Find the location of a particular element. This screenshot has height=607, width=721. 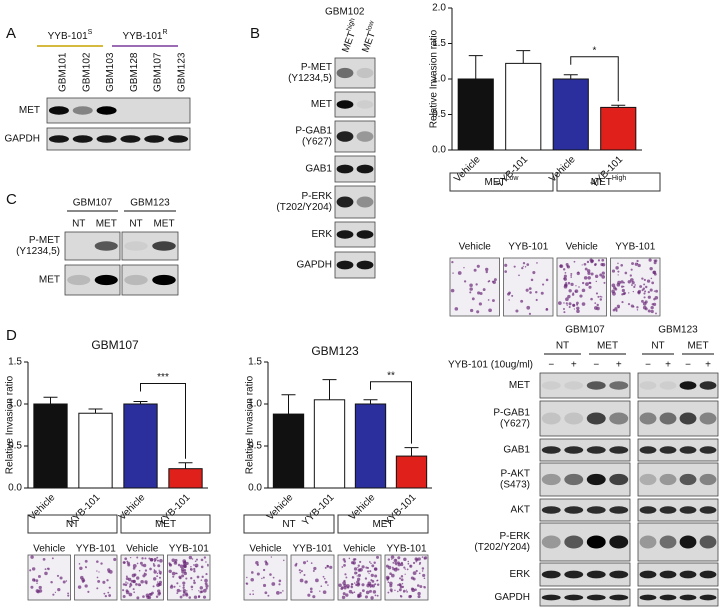

row-label: MET is located at coordinates (29, 110).